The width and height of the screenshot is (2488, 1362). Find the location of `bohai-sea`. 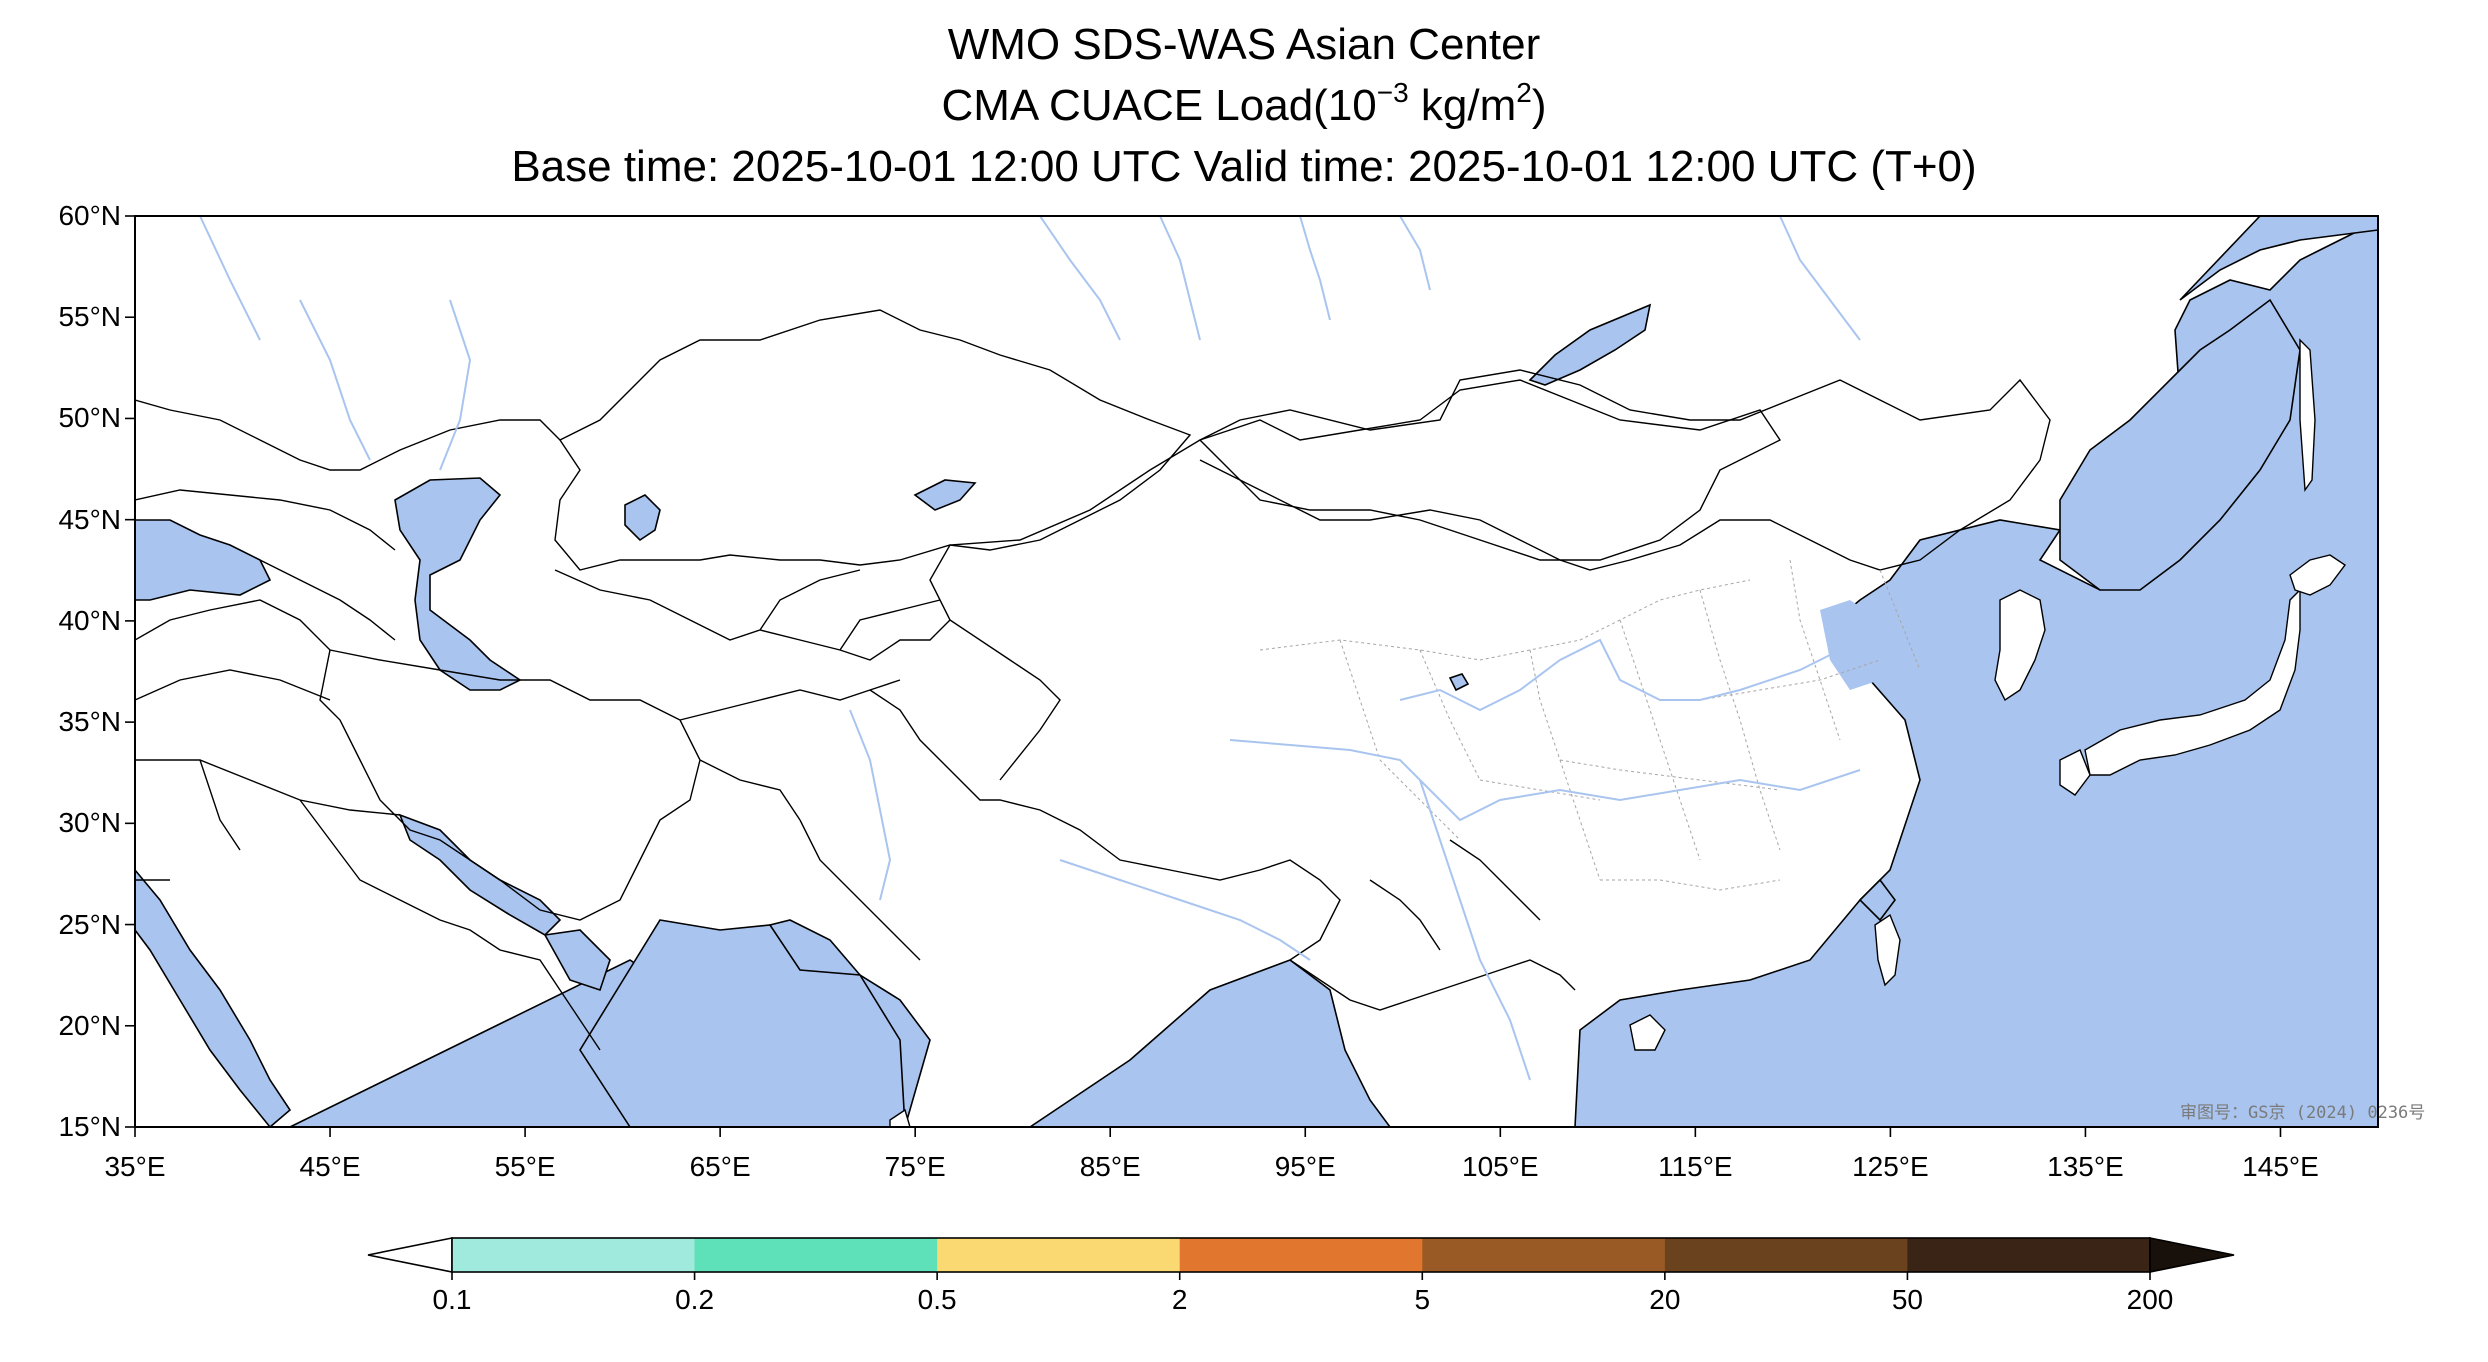

bohai-sea is located at coordinates (1860, 645).